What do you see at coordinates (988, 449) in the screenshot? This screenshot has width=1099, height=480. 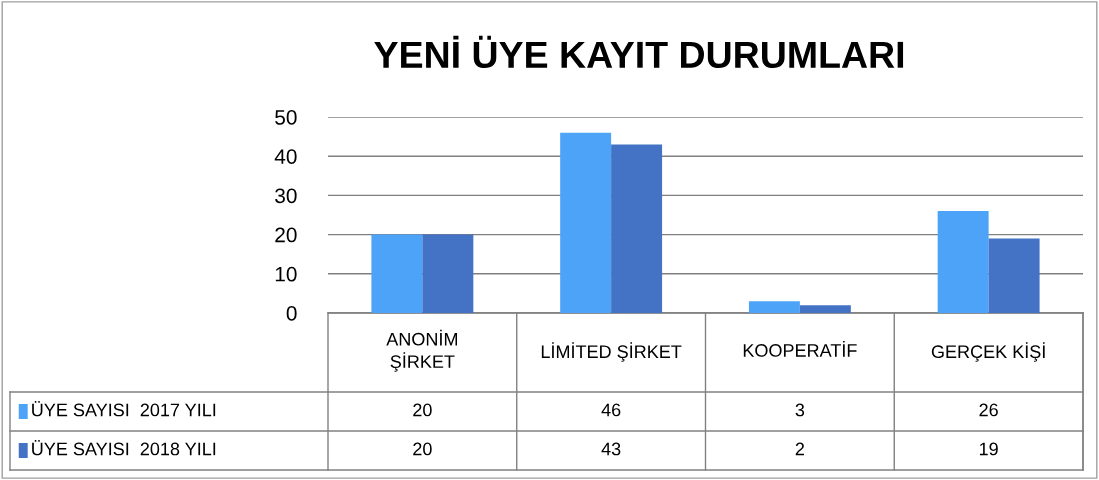 I see `data-label: 19` at bounding box center [988, 449].